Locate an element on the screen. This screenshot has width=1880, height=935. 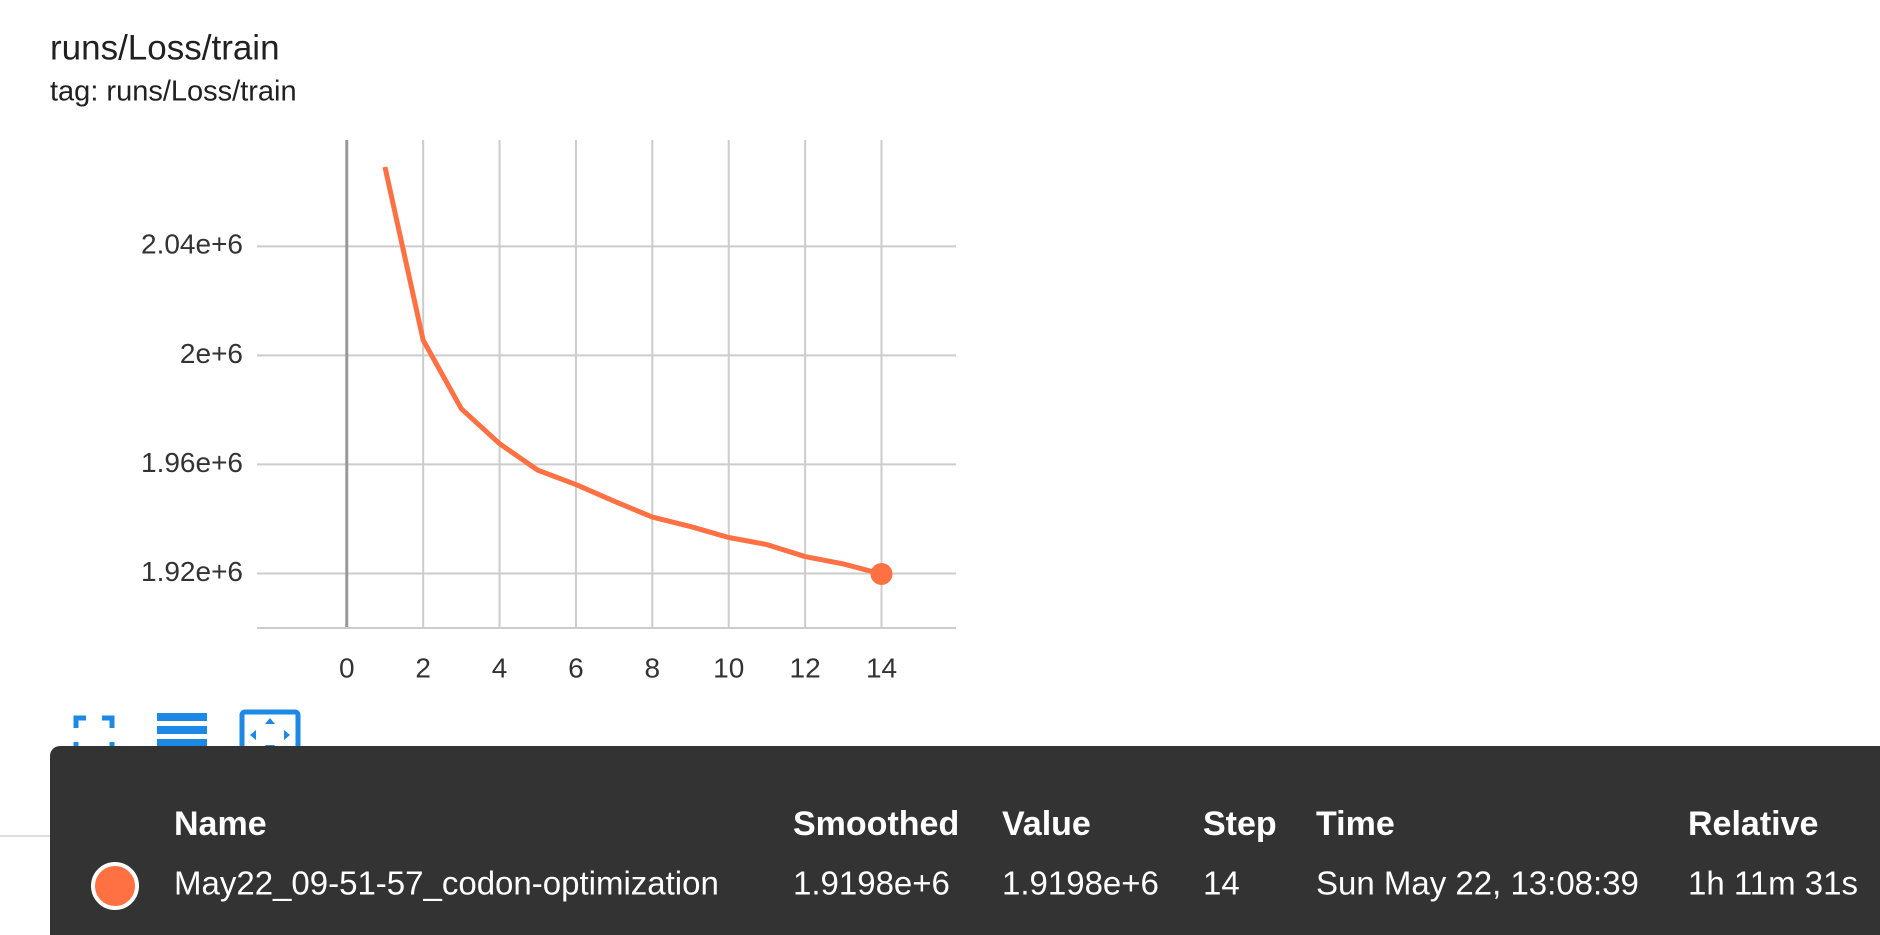
chart-subtitle: tag: runs/Loss/train is located at coordinates (173, 92).